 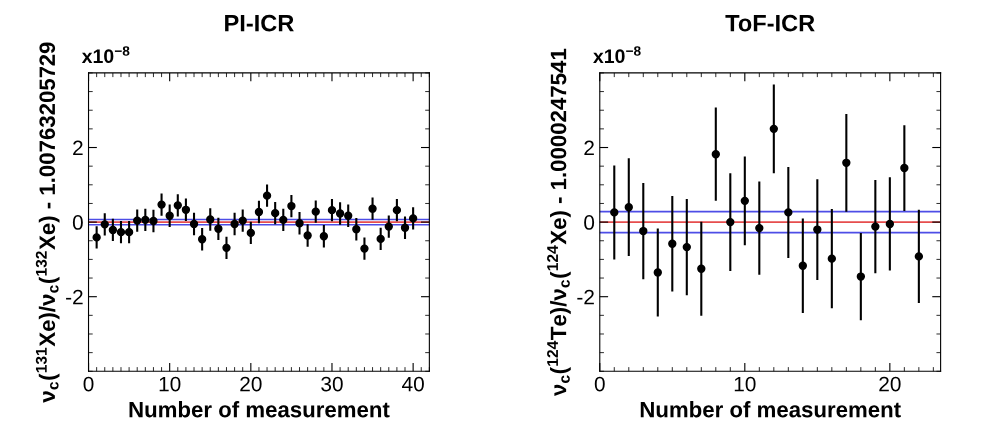 I want to click on text: ν$_{c}$($^{124}$Te)/ν$_{c}$($^{124}$Xe) - 1.0000247541, so click(x=559, y=222).